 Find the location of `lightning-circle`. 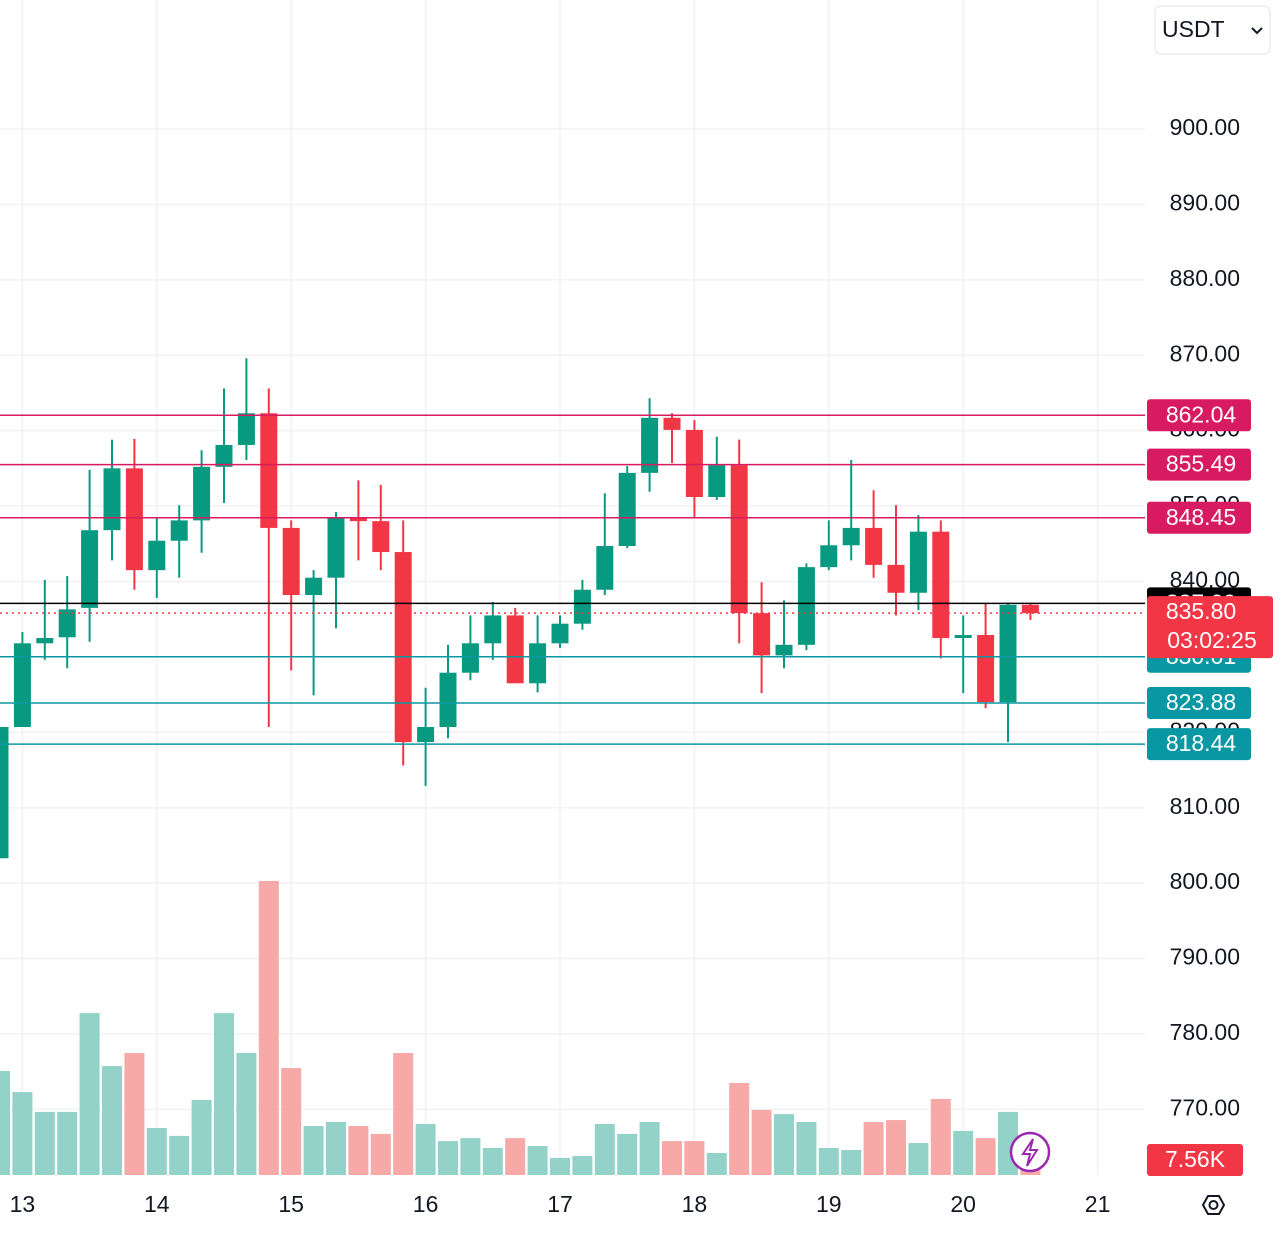

lightning-circle is located at coordinates (1030, 1152).